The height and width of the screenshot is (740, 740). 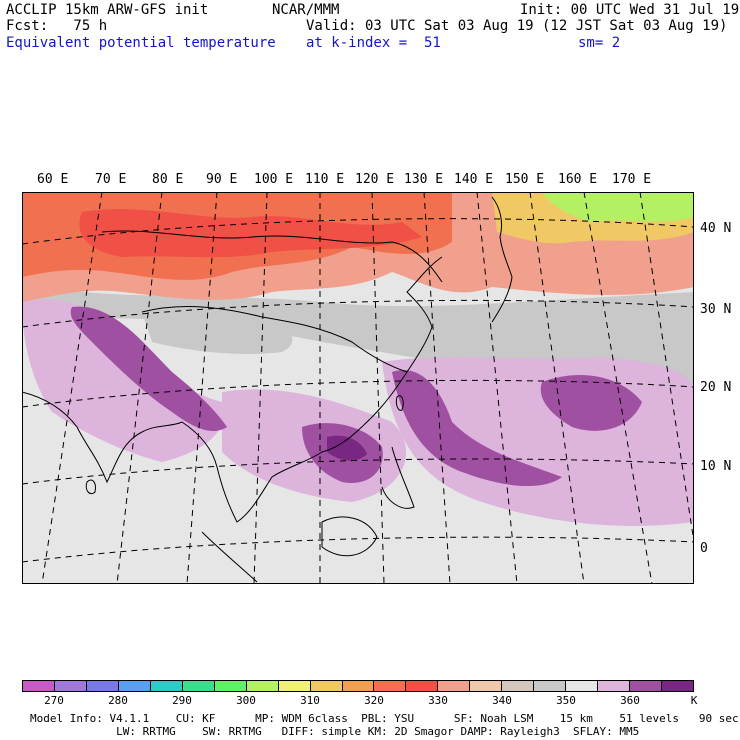 What do you see at coordinates (599, 43) in the screenshot?
I see `smoothing-value: sm= 2` at bounding box center [599, 43].